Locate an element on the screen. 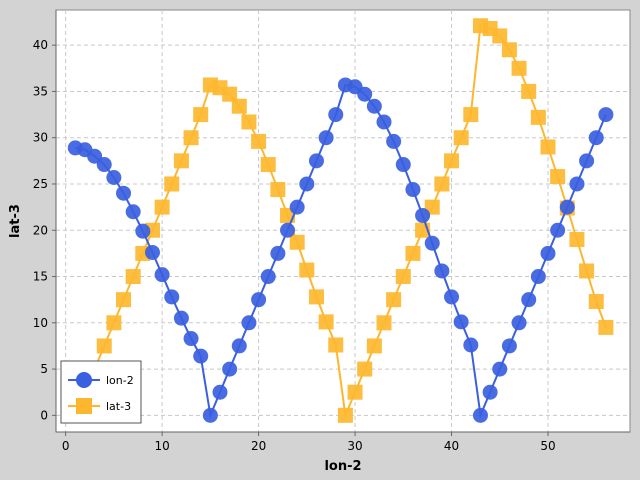 The height and width of the screenshot is (480, 640). x-tick-label: 40 is located at coordinates (451, 446).